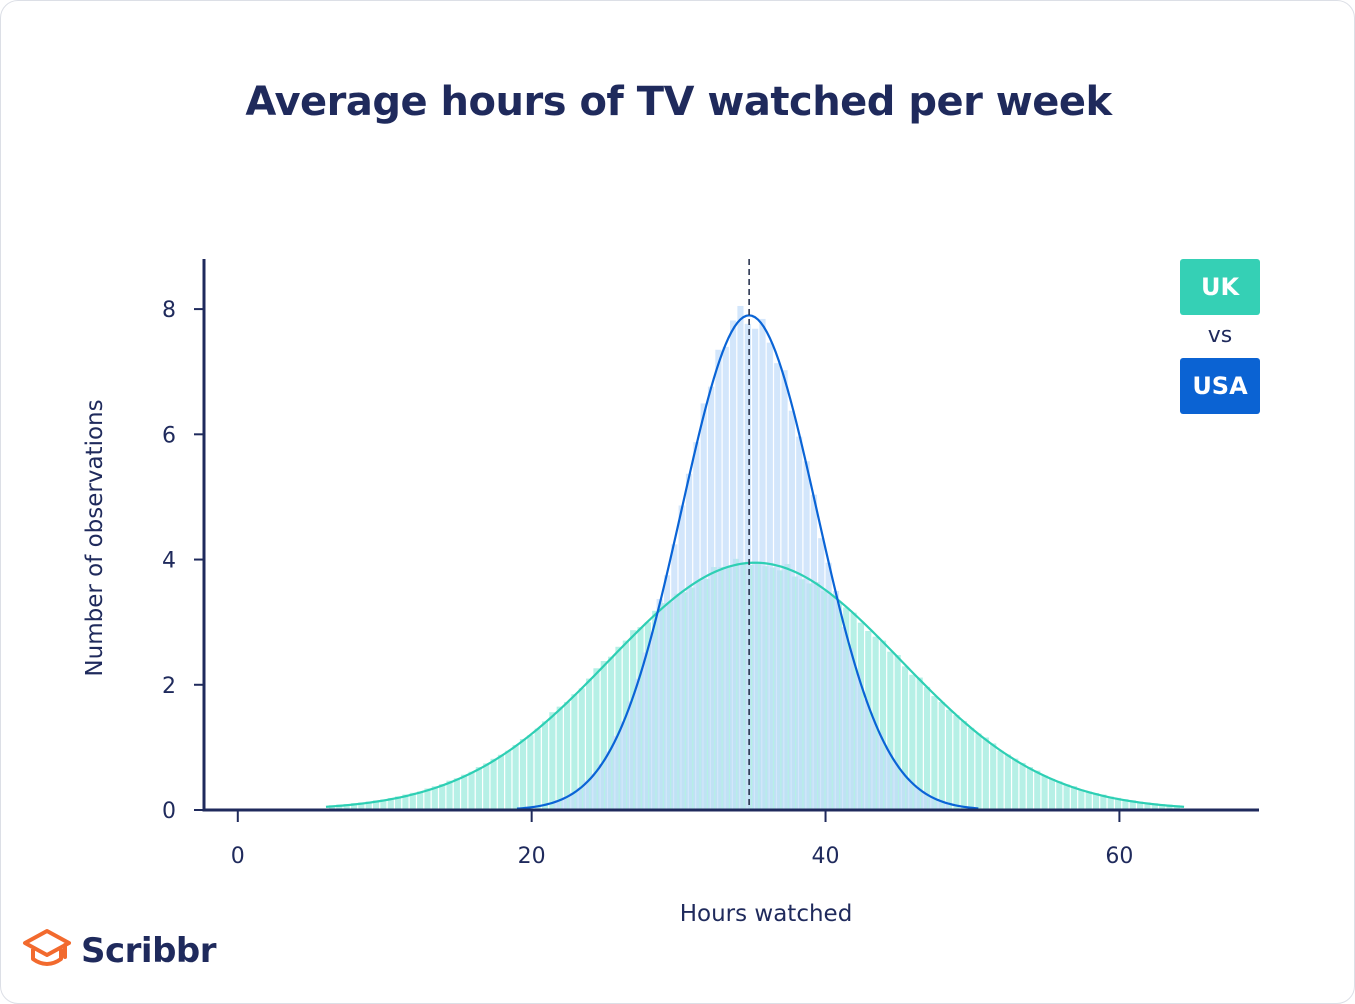 This screenshot has width=1355, height=1004. I want to click on y-tick-label: 6, so click(169, 435).